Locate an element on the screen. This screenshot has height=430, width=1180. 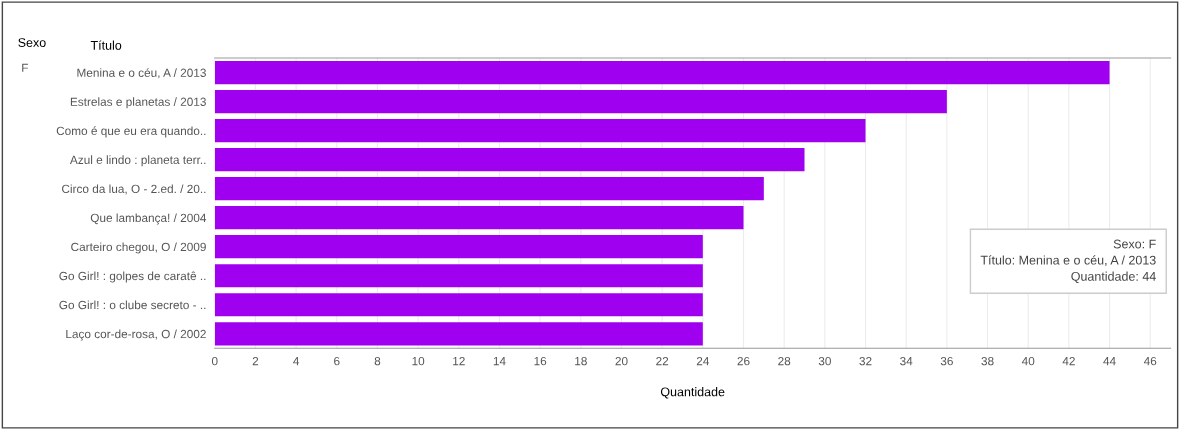
x-tick-label: 46 is located at coordinates (1150, 361).